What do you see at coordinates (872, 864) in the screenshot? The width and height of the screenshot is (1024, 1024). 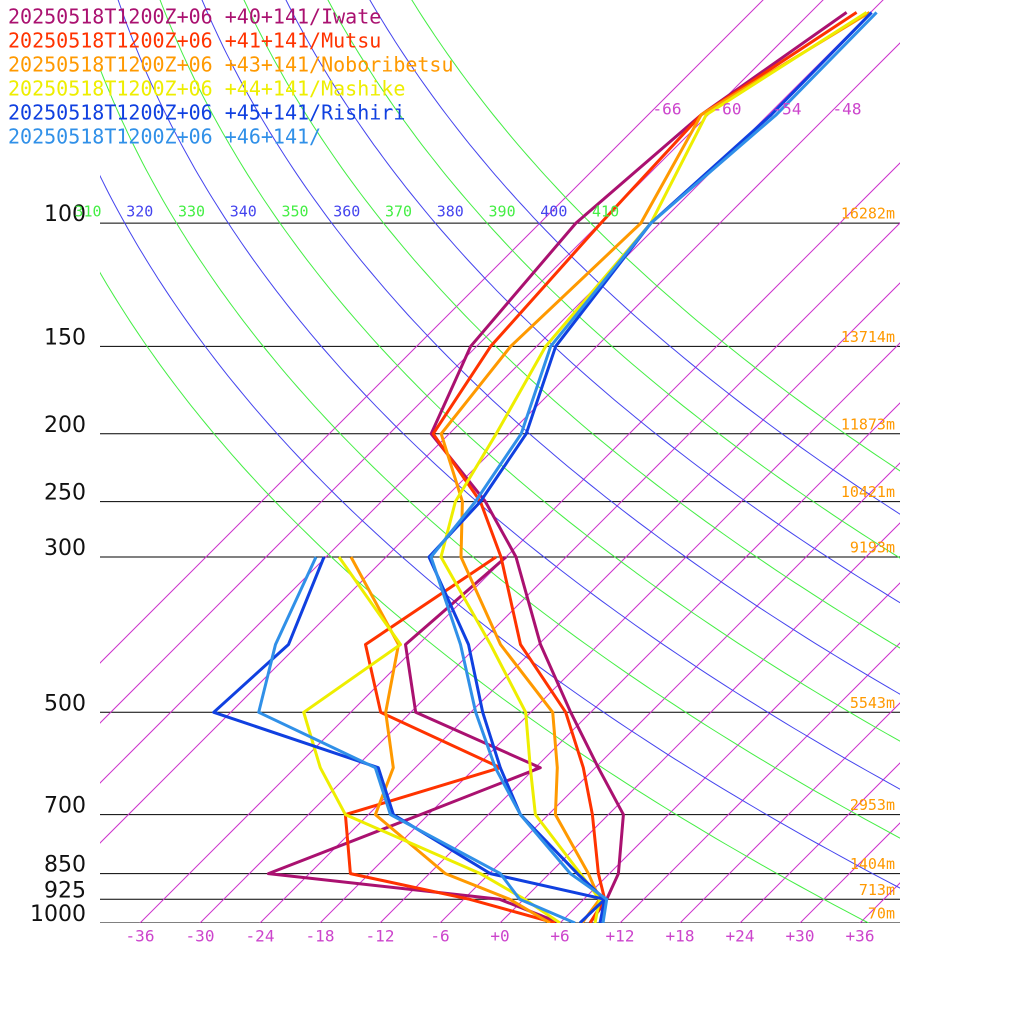 I see `height-label: 1404m` at bounding box center [872, 864].